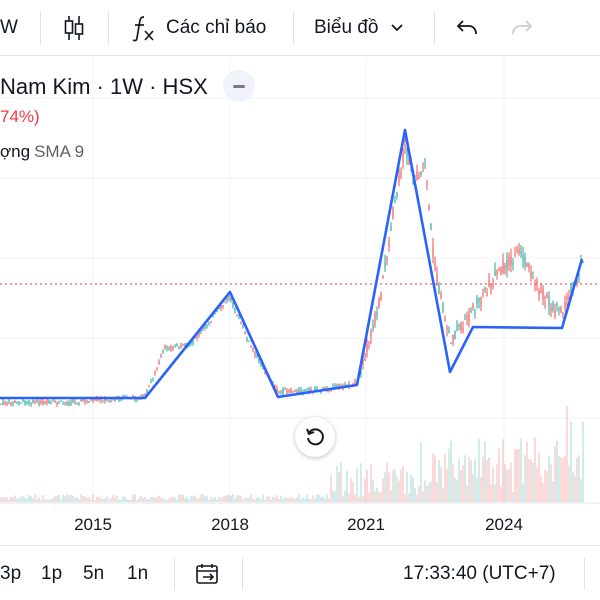 This screenshot has height=600, width=600. Describe the element at coordinates (10, 573) in the screenshot. I see `range-button-3p: 3p` at that location.